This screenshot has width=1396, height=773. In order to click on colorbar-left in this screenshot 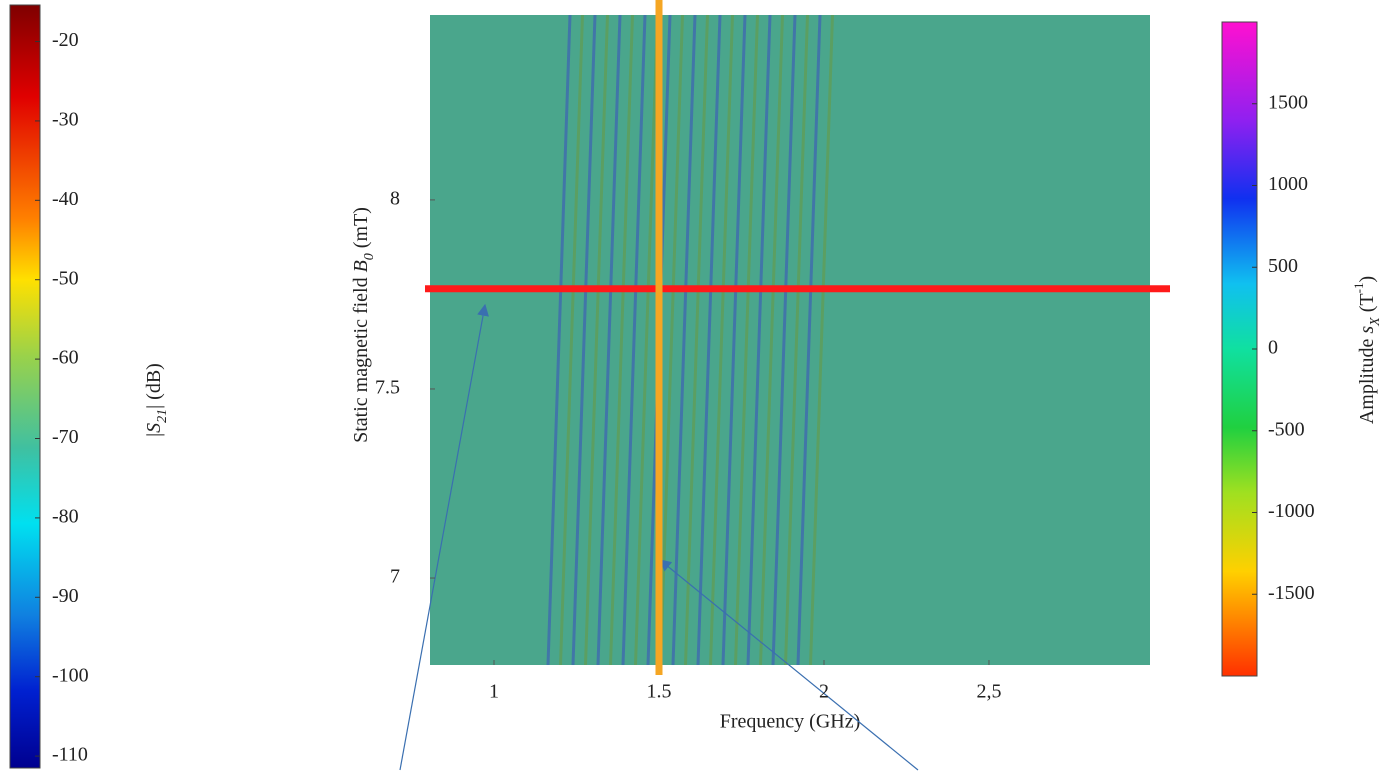, I will do `click(25, 386)`.